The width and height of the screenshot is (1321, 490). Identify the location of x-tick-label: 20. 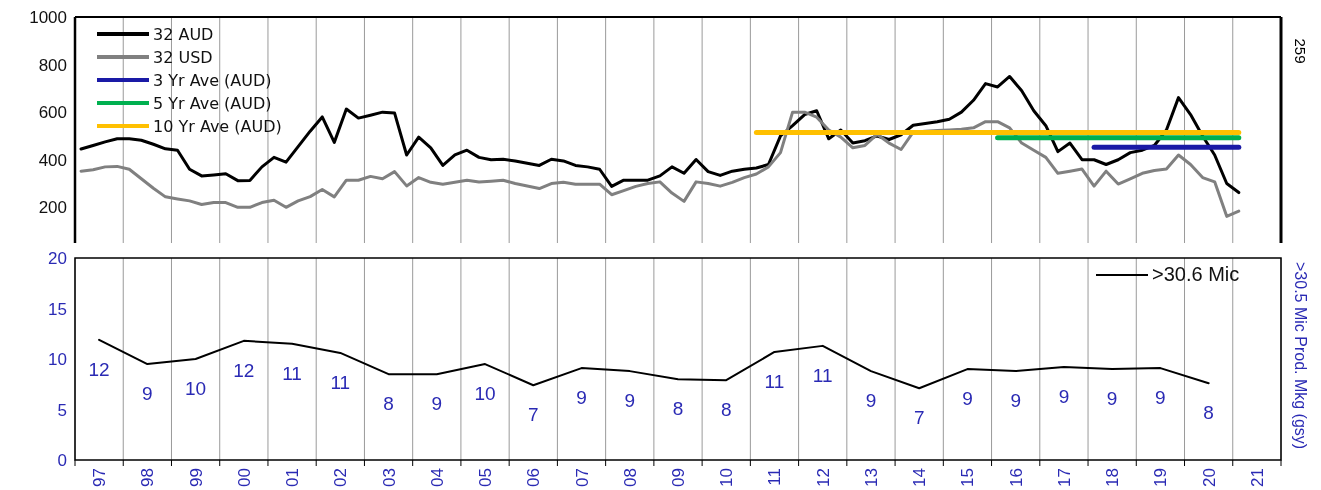
(1209, 477).